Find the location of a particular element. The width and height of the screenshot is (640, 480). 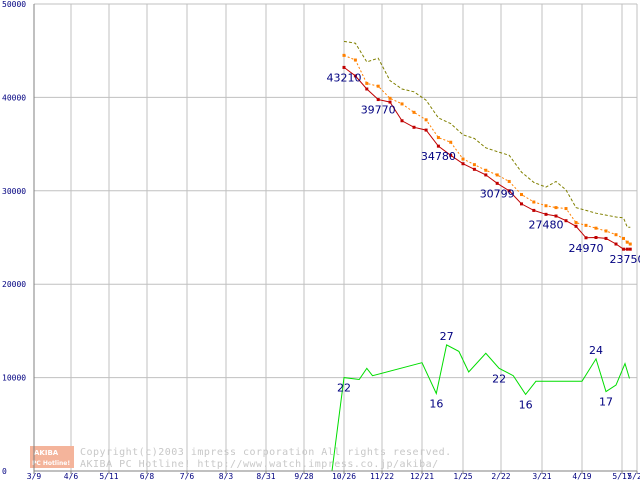

akiba-logo-text: AKIBA is located at coordinates (46, 453).